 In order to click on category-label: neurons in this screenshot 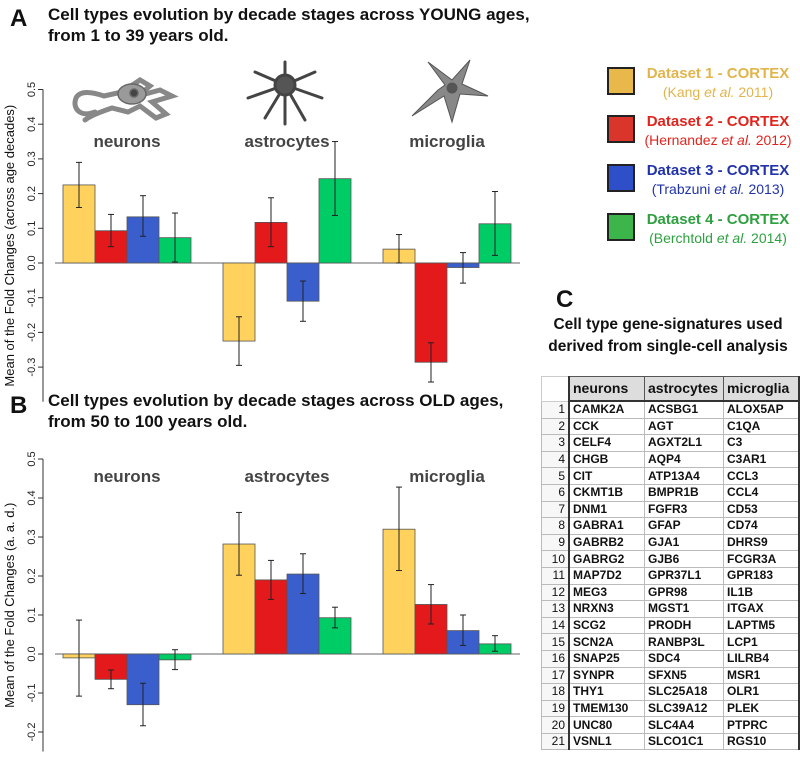, I will do `click(126, 141)`.